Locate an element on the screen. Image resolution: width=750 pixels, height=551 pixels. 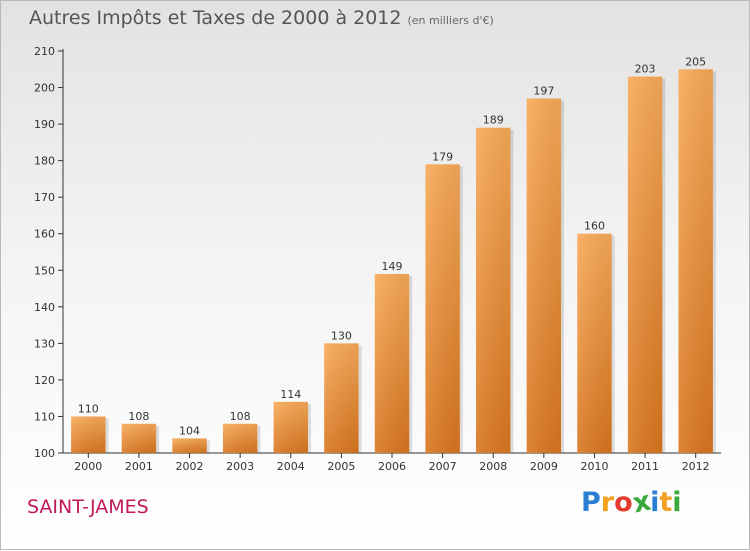
value-label: 149 is located at coordinates (392, 266).